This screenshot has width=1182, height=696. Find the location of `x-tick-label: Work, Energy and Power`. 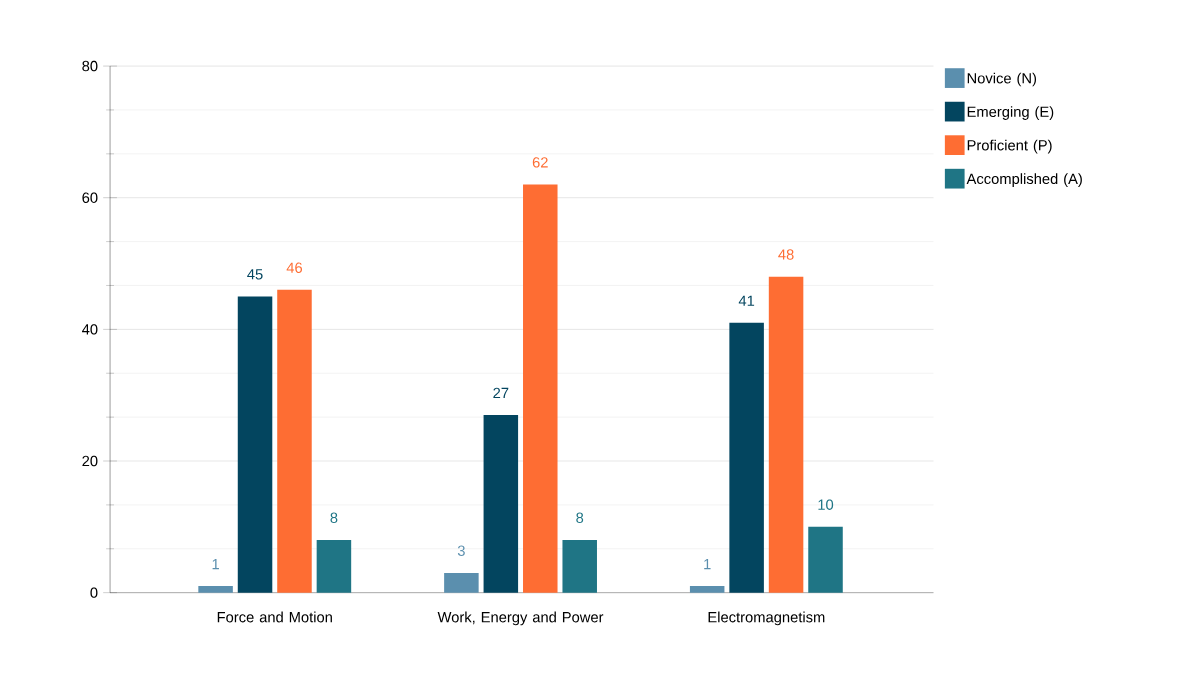

x-tick-label: Work, Energy and Power is located at coordinates (520, 618).